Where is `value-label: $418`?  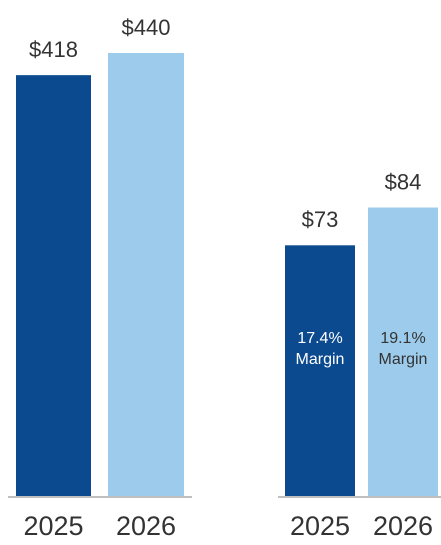
value-label: $418 is located at coordinates (53, 49).